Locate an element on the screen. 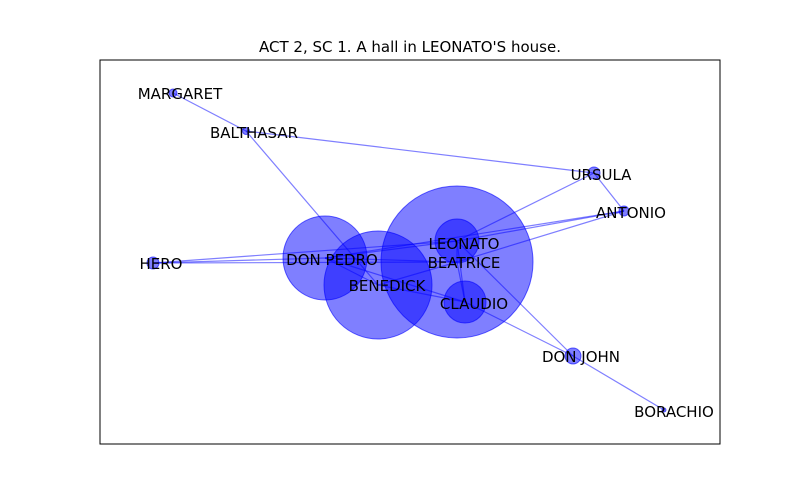 This screenshot has height=500, width=800. node-label-borachio: BORACHIO is located at coordinates (674, 412).